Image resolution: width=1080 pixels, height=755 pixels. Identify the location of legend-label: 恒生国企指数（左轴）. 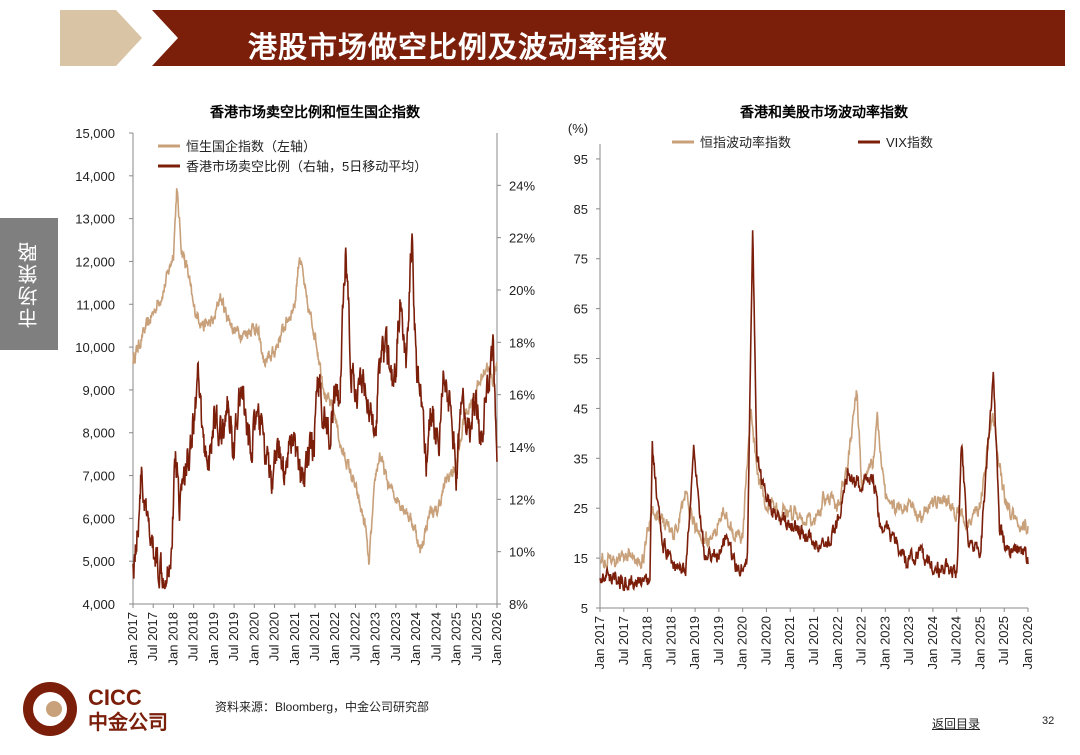
(251, 146).